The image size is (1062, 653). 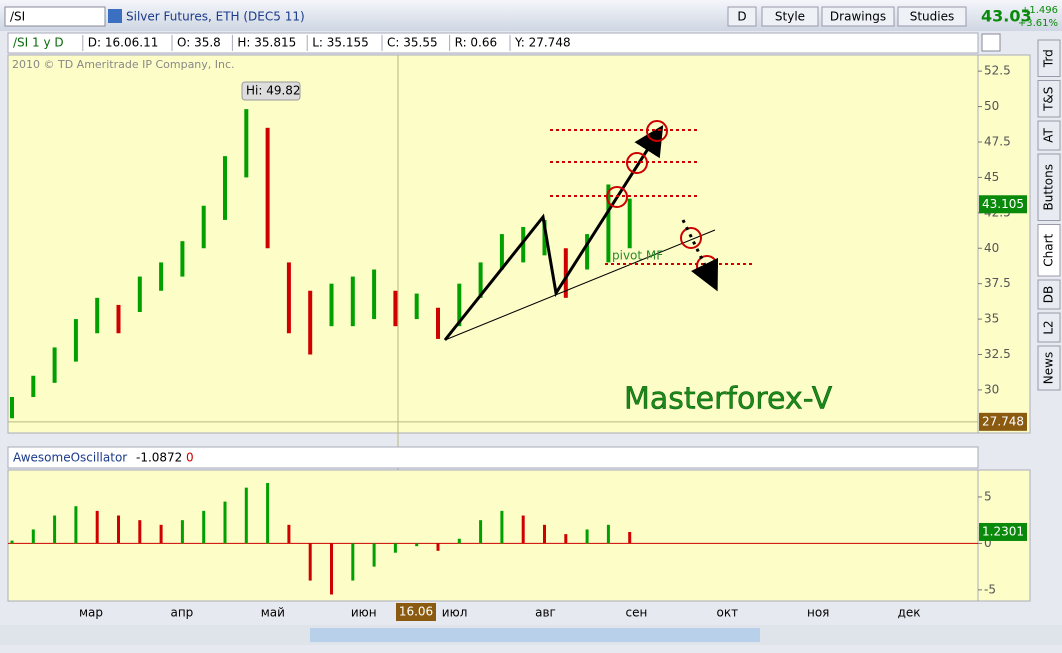 I want to click on month-label: май, so click(x=273, y=613).